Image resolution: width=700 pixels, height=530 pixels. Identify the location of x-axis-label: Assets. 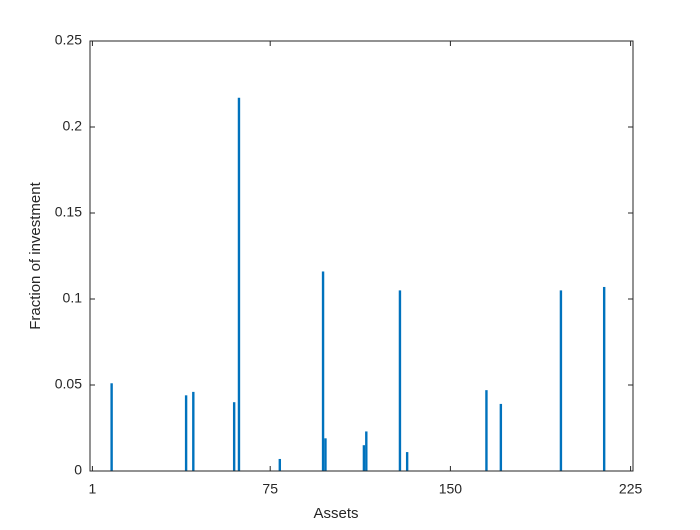
(335, 513).